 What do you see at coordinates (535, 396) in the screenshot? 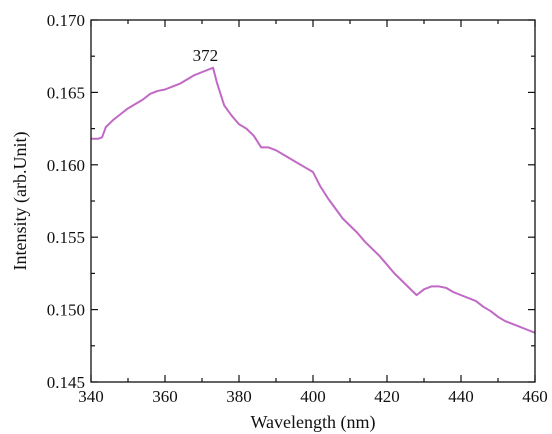
I see `x-tick-label: 460` at bounding box center [535, 396].